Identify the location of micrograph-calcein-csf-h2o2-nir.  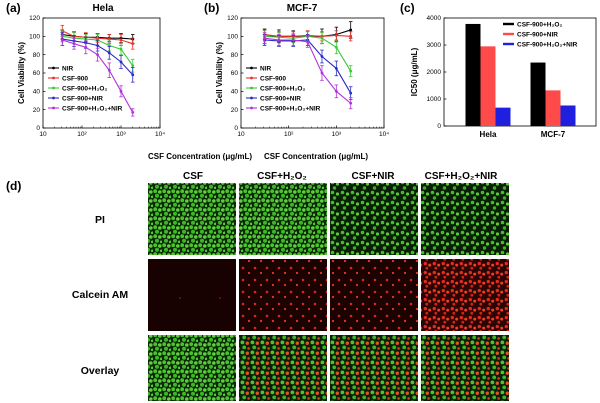
(465, 295).